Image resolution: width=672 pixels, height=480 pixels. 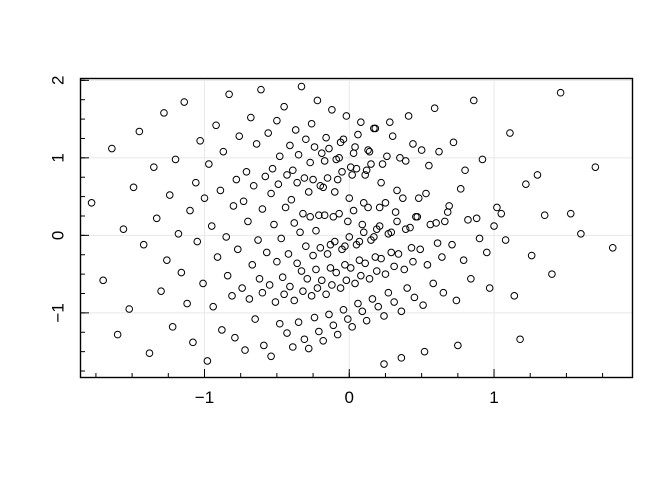 What do you see at coordinates (58, 199) in the screenshot?
I see `y-axis-tick-labels: −1 0 1 2` at bounding box center [58, 199].